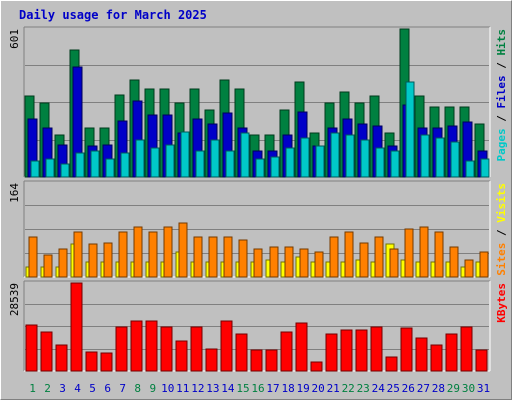  I want to click on x-tick-label-31: 31, so click(483, 388).